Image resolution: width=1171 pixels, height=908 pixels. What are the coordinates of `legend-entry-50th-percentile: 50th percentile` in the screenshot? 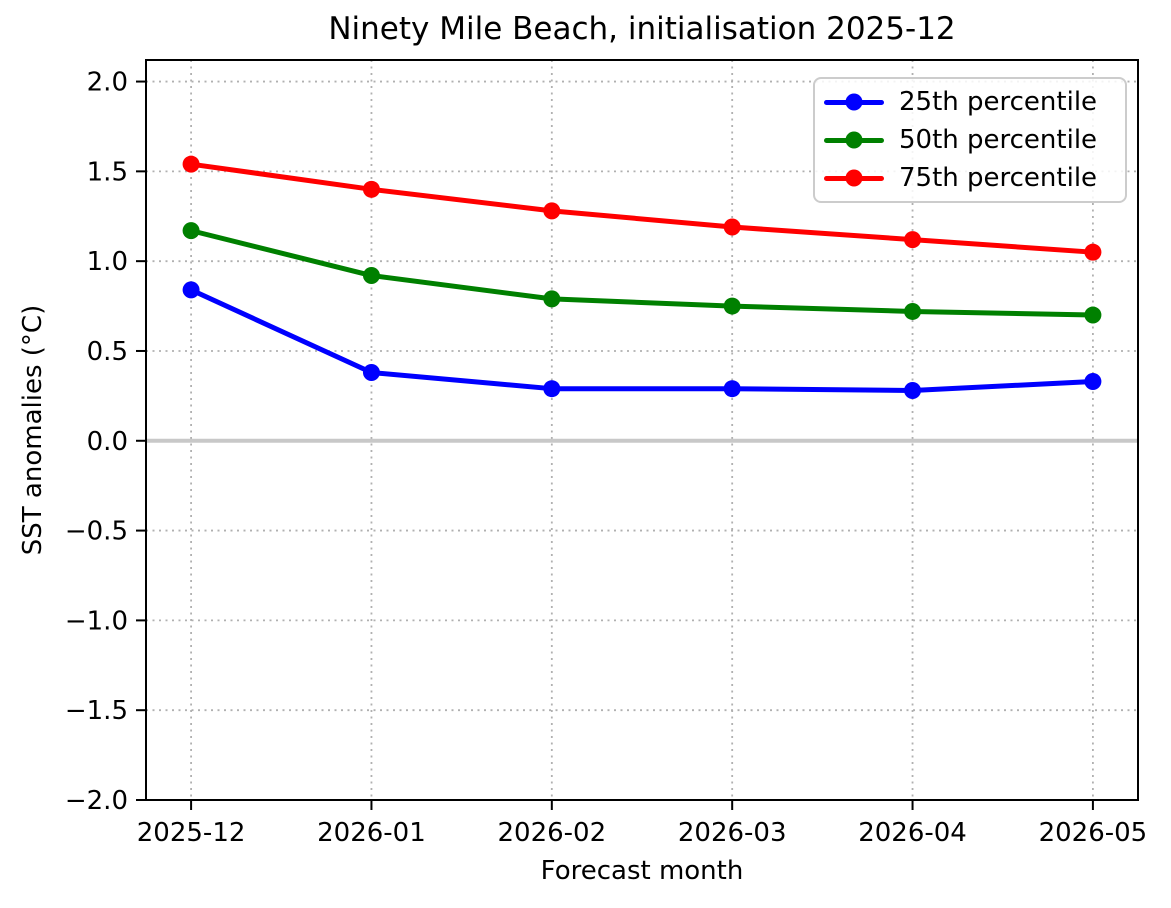 It's located at (974, 140).